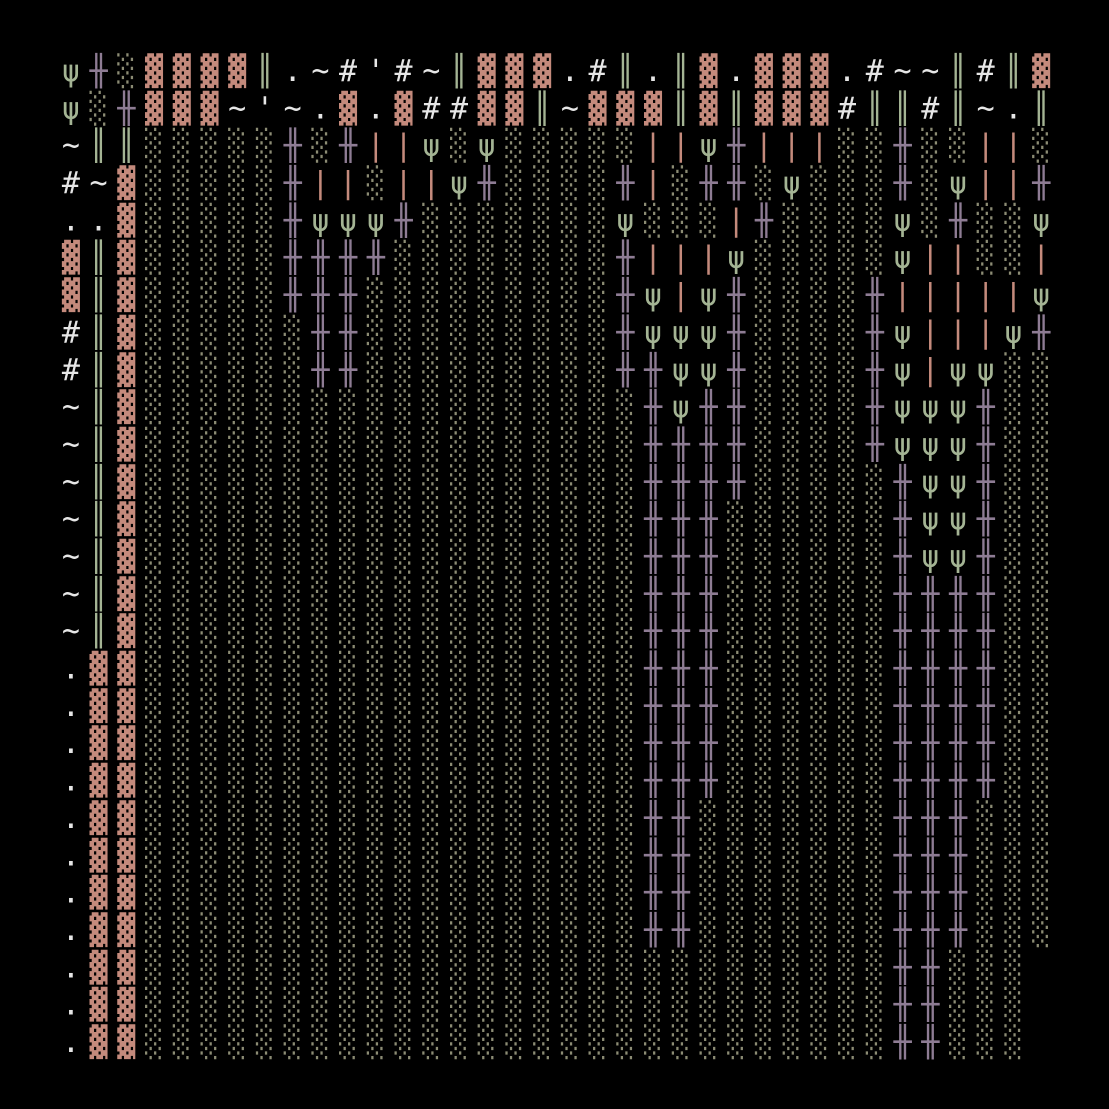 This screenshot has height=1109, width=1109. I want to click on glyph-row: ~ ║ ▓ ░ ░ ░ ░ ░ ░ ░ ░ ░ ░ ░ ░ ░ ░ ░ ░ ░ ░ ╫ ╫ ╫ ╫ ░ ░ ░ ░ ░ ╫ ψ ψ ╫ ░ ░, so click(556, 480).